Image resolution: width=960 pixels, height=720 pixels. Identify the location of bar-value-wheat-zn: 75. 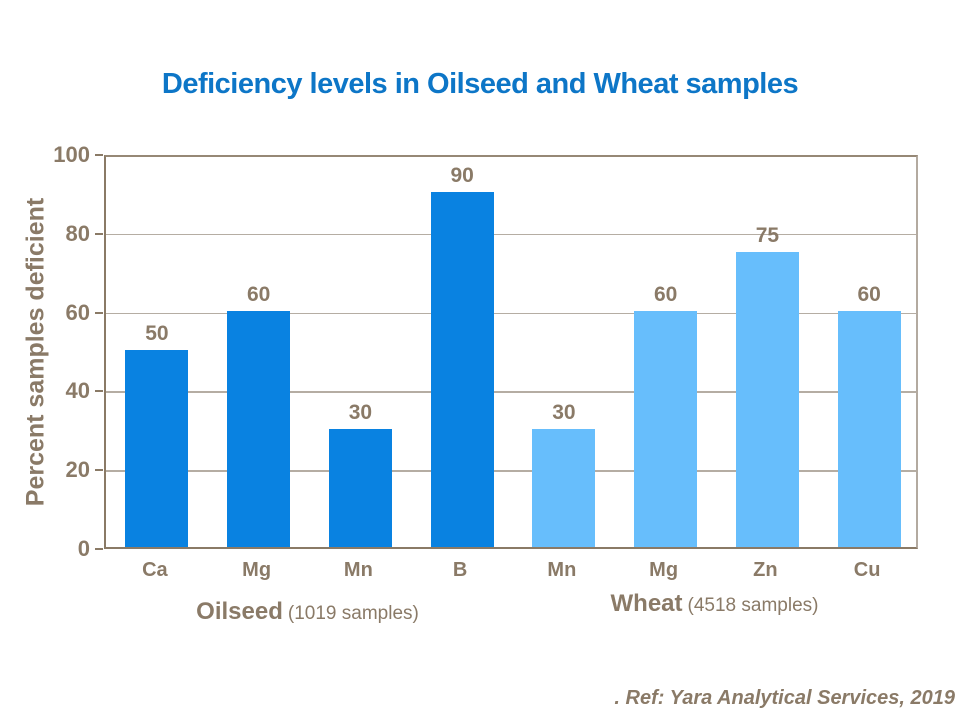
(767, 235).